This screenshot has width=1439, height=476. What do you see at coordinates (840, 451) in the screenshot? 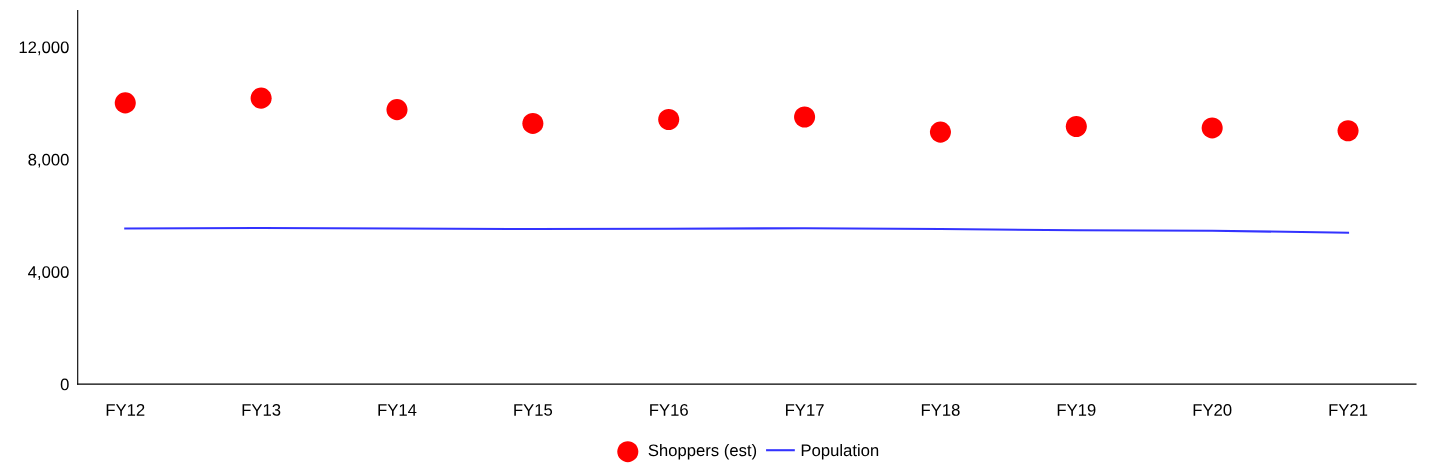
I see `legend-label: Population` at bounding box center [840, 451].